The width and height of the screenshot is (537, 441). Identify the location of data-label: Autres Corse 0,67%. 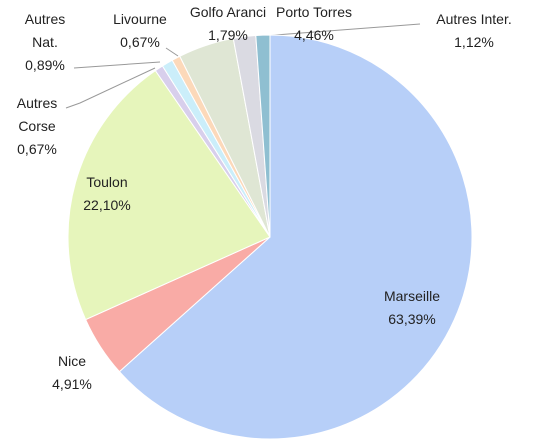
(37, 126).